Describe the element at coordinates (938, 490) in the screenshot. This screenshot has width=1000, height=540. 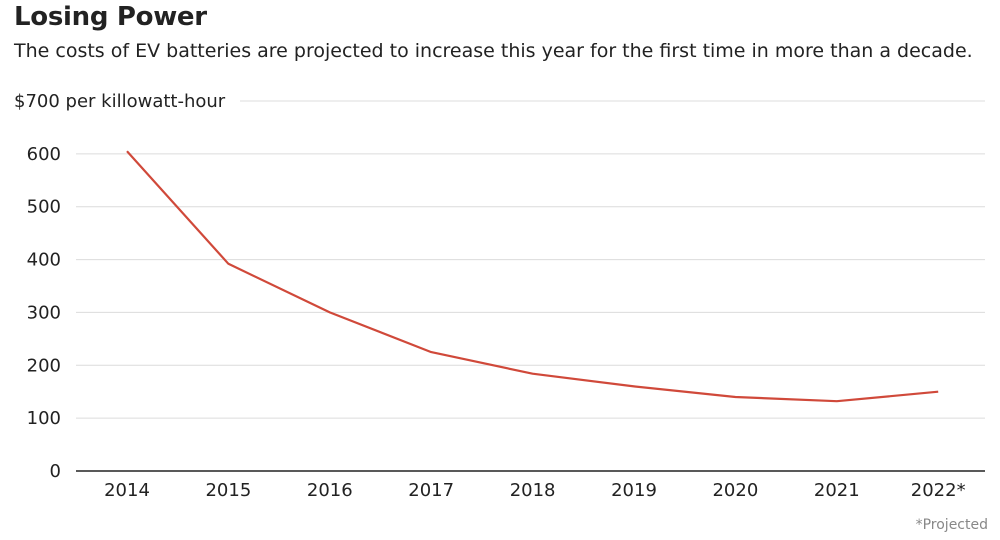
I see `x-tick-label: 2022*` at that location.